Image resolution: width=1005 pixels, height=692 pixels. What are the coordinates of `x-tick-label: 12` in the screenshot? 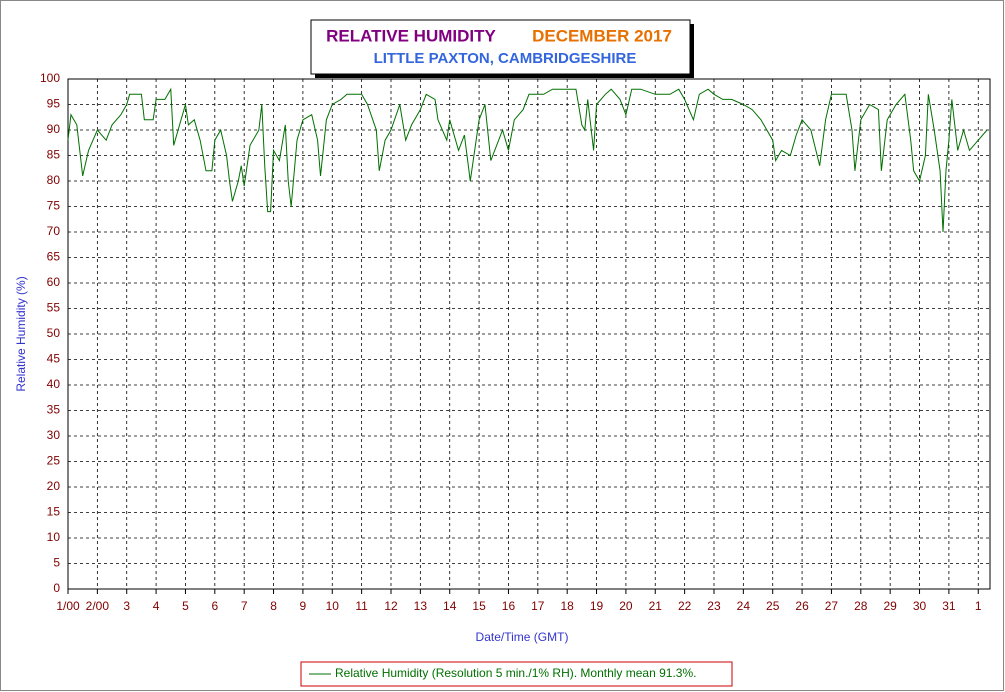 It's located at (391, 606).